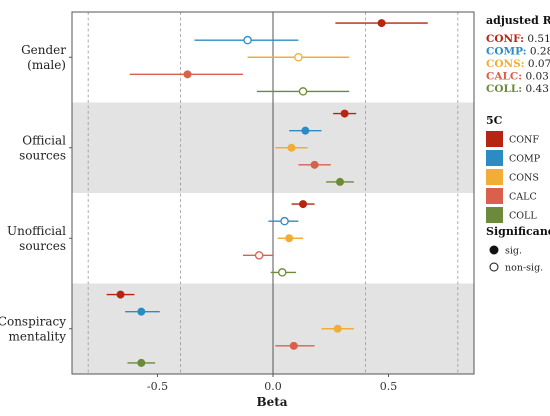 This screenshot has height=416, width=550. What do you see at coordinates (518, 231) in the screenshot?
I see `significance-legend-title: Significance` at bounding box center [518, 231].